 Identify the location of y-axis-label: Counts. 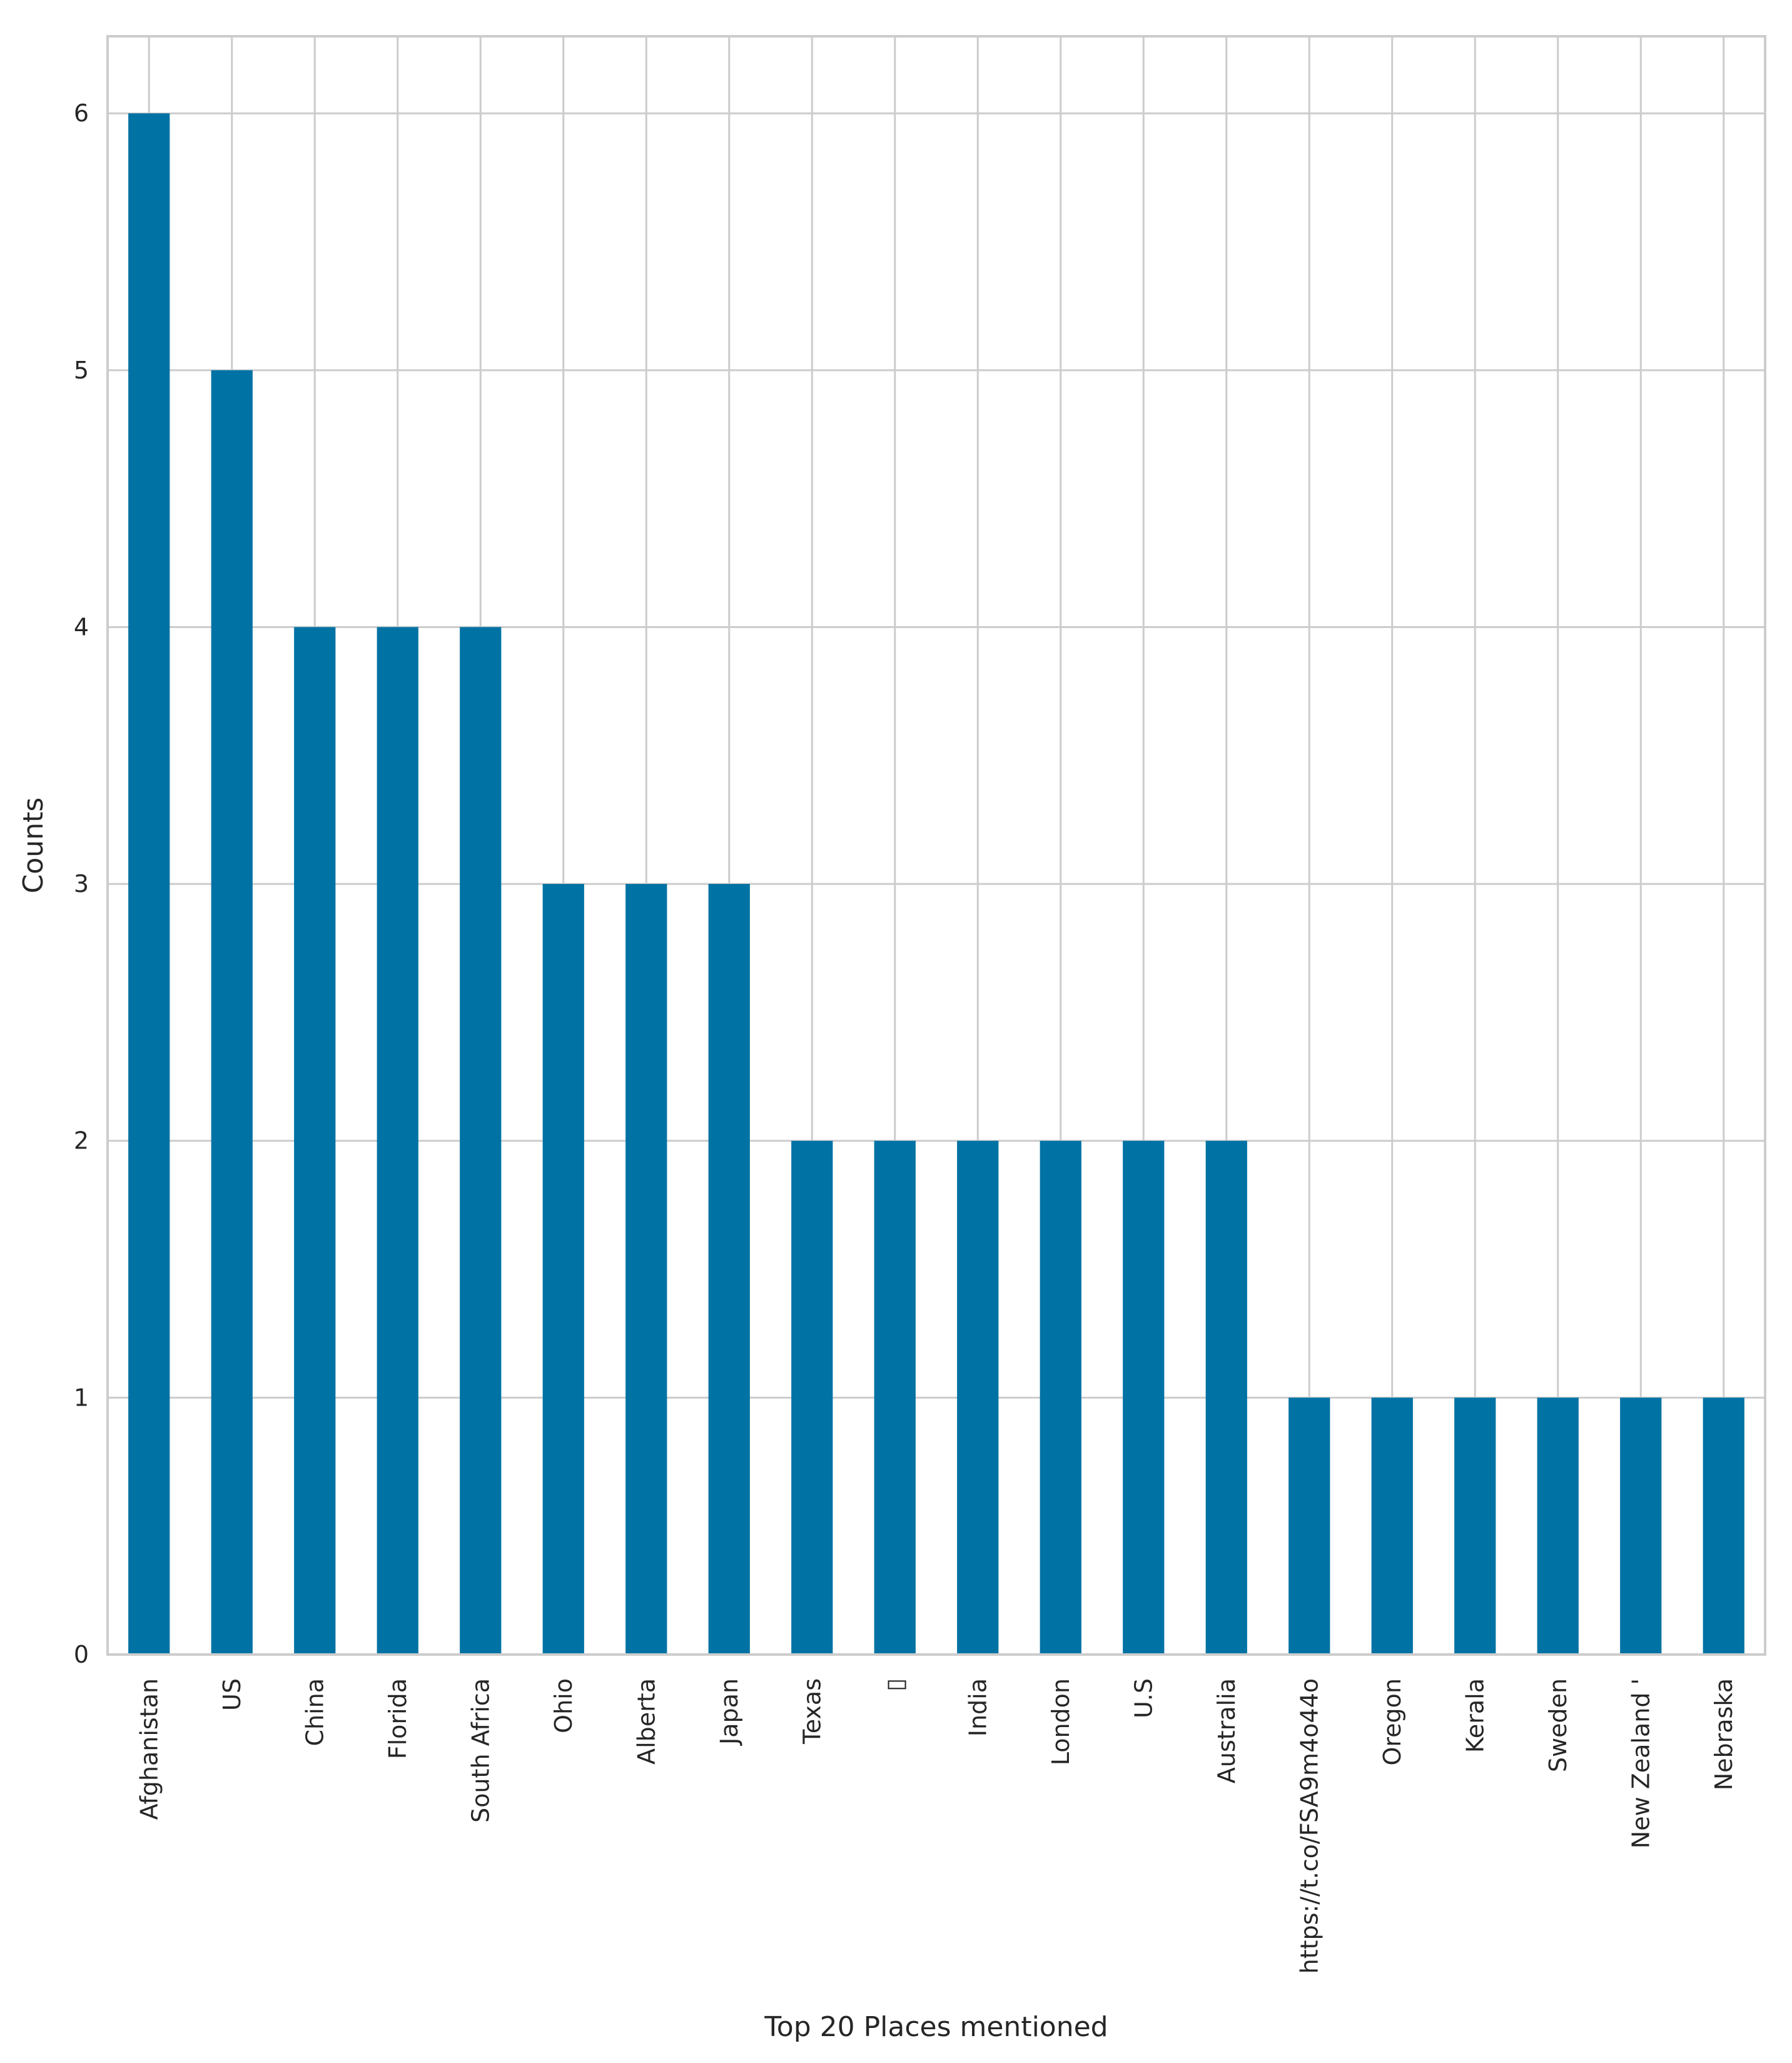
(33, 846).